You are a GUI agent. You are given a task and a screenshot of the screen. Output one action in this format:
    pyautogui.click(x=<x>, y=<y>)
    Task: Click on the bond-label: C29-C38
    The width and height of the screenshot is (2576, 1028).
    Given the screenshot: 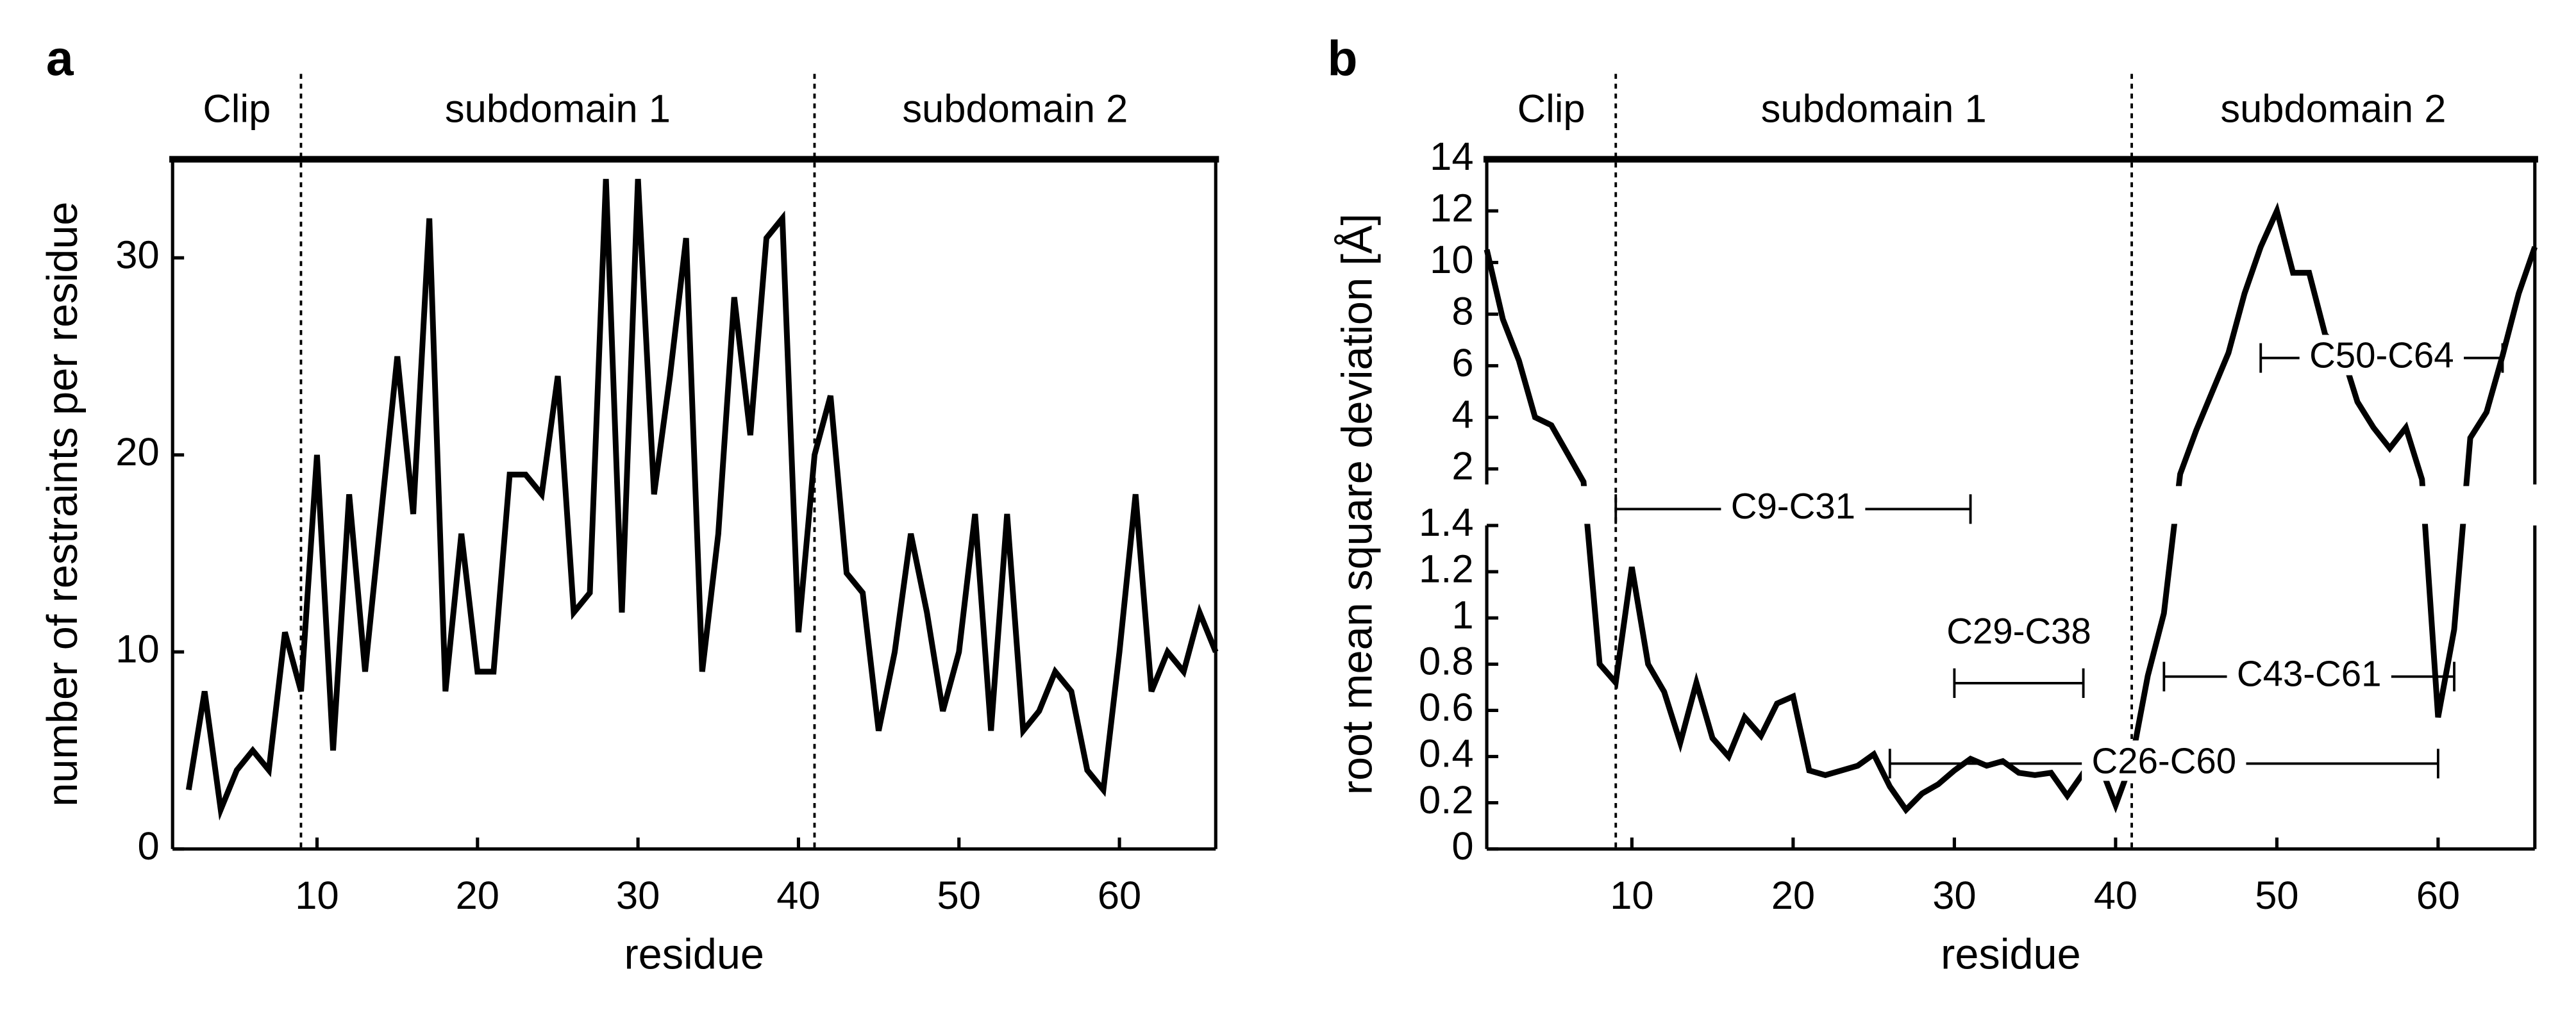 What is the action you would take?
    pyautogui.click(x=2018, y=631)
    